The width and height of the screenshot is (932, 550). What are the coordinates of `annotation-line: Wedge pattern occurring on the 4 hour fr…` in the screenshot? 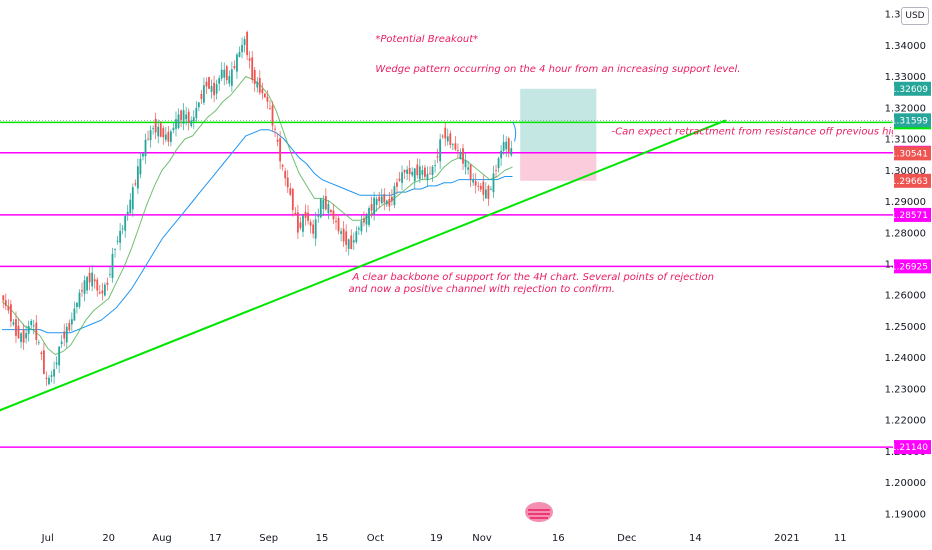 It's located at (557, 69).